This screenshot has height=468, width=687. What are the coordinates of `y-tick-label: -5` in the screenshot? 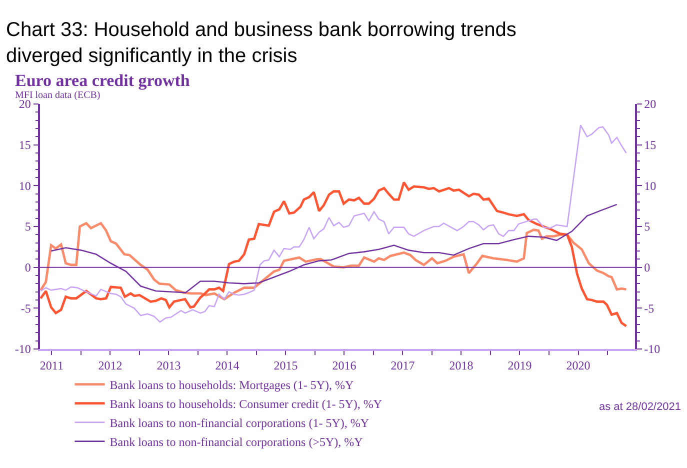 It's located at (25, 308).